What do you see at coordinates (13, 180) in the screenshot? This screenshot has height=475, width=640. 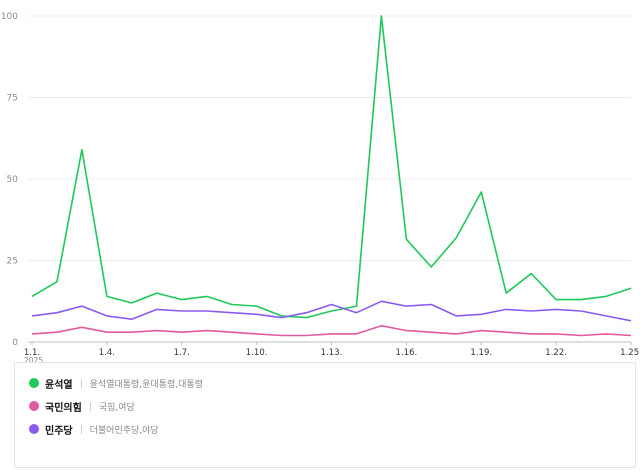 I see `y-tick-label: 50` at bounding box center [13, 180].